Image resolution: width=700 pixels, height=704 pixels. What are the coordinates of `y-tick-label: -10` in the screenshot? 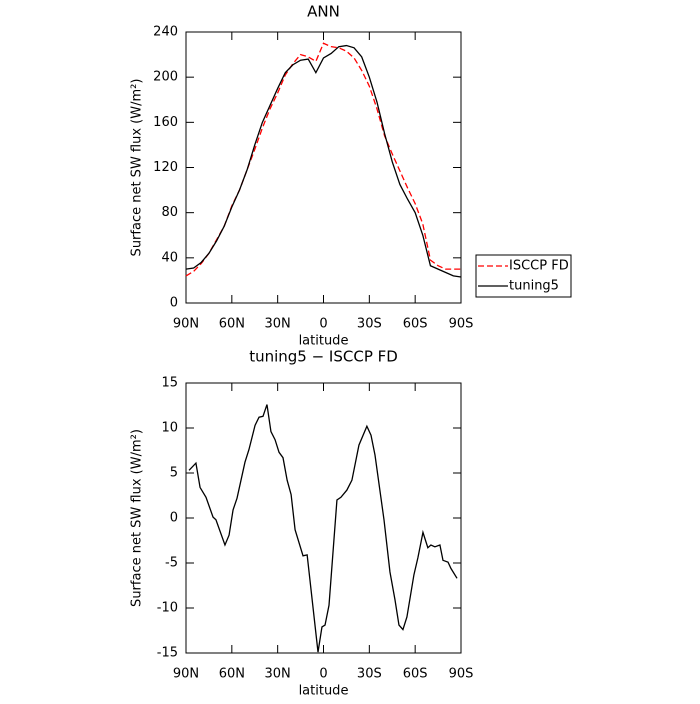 It's located at (167, 608).